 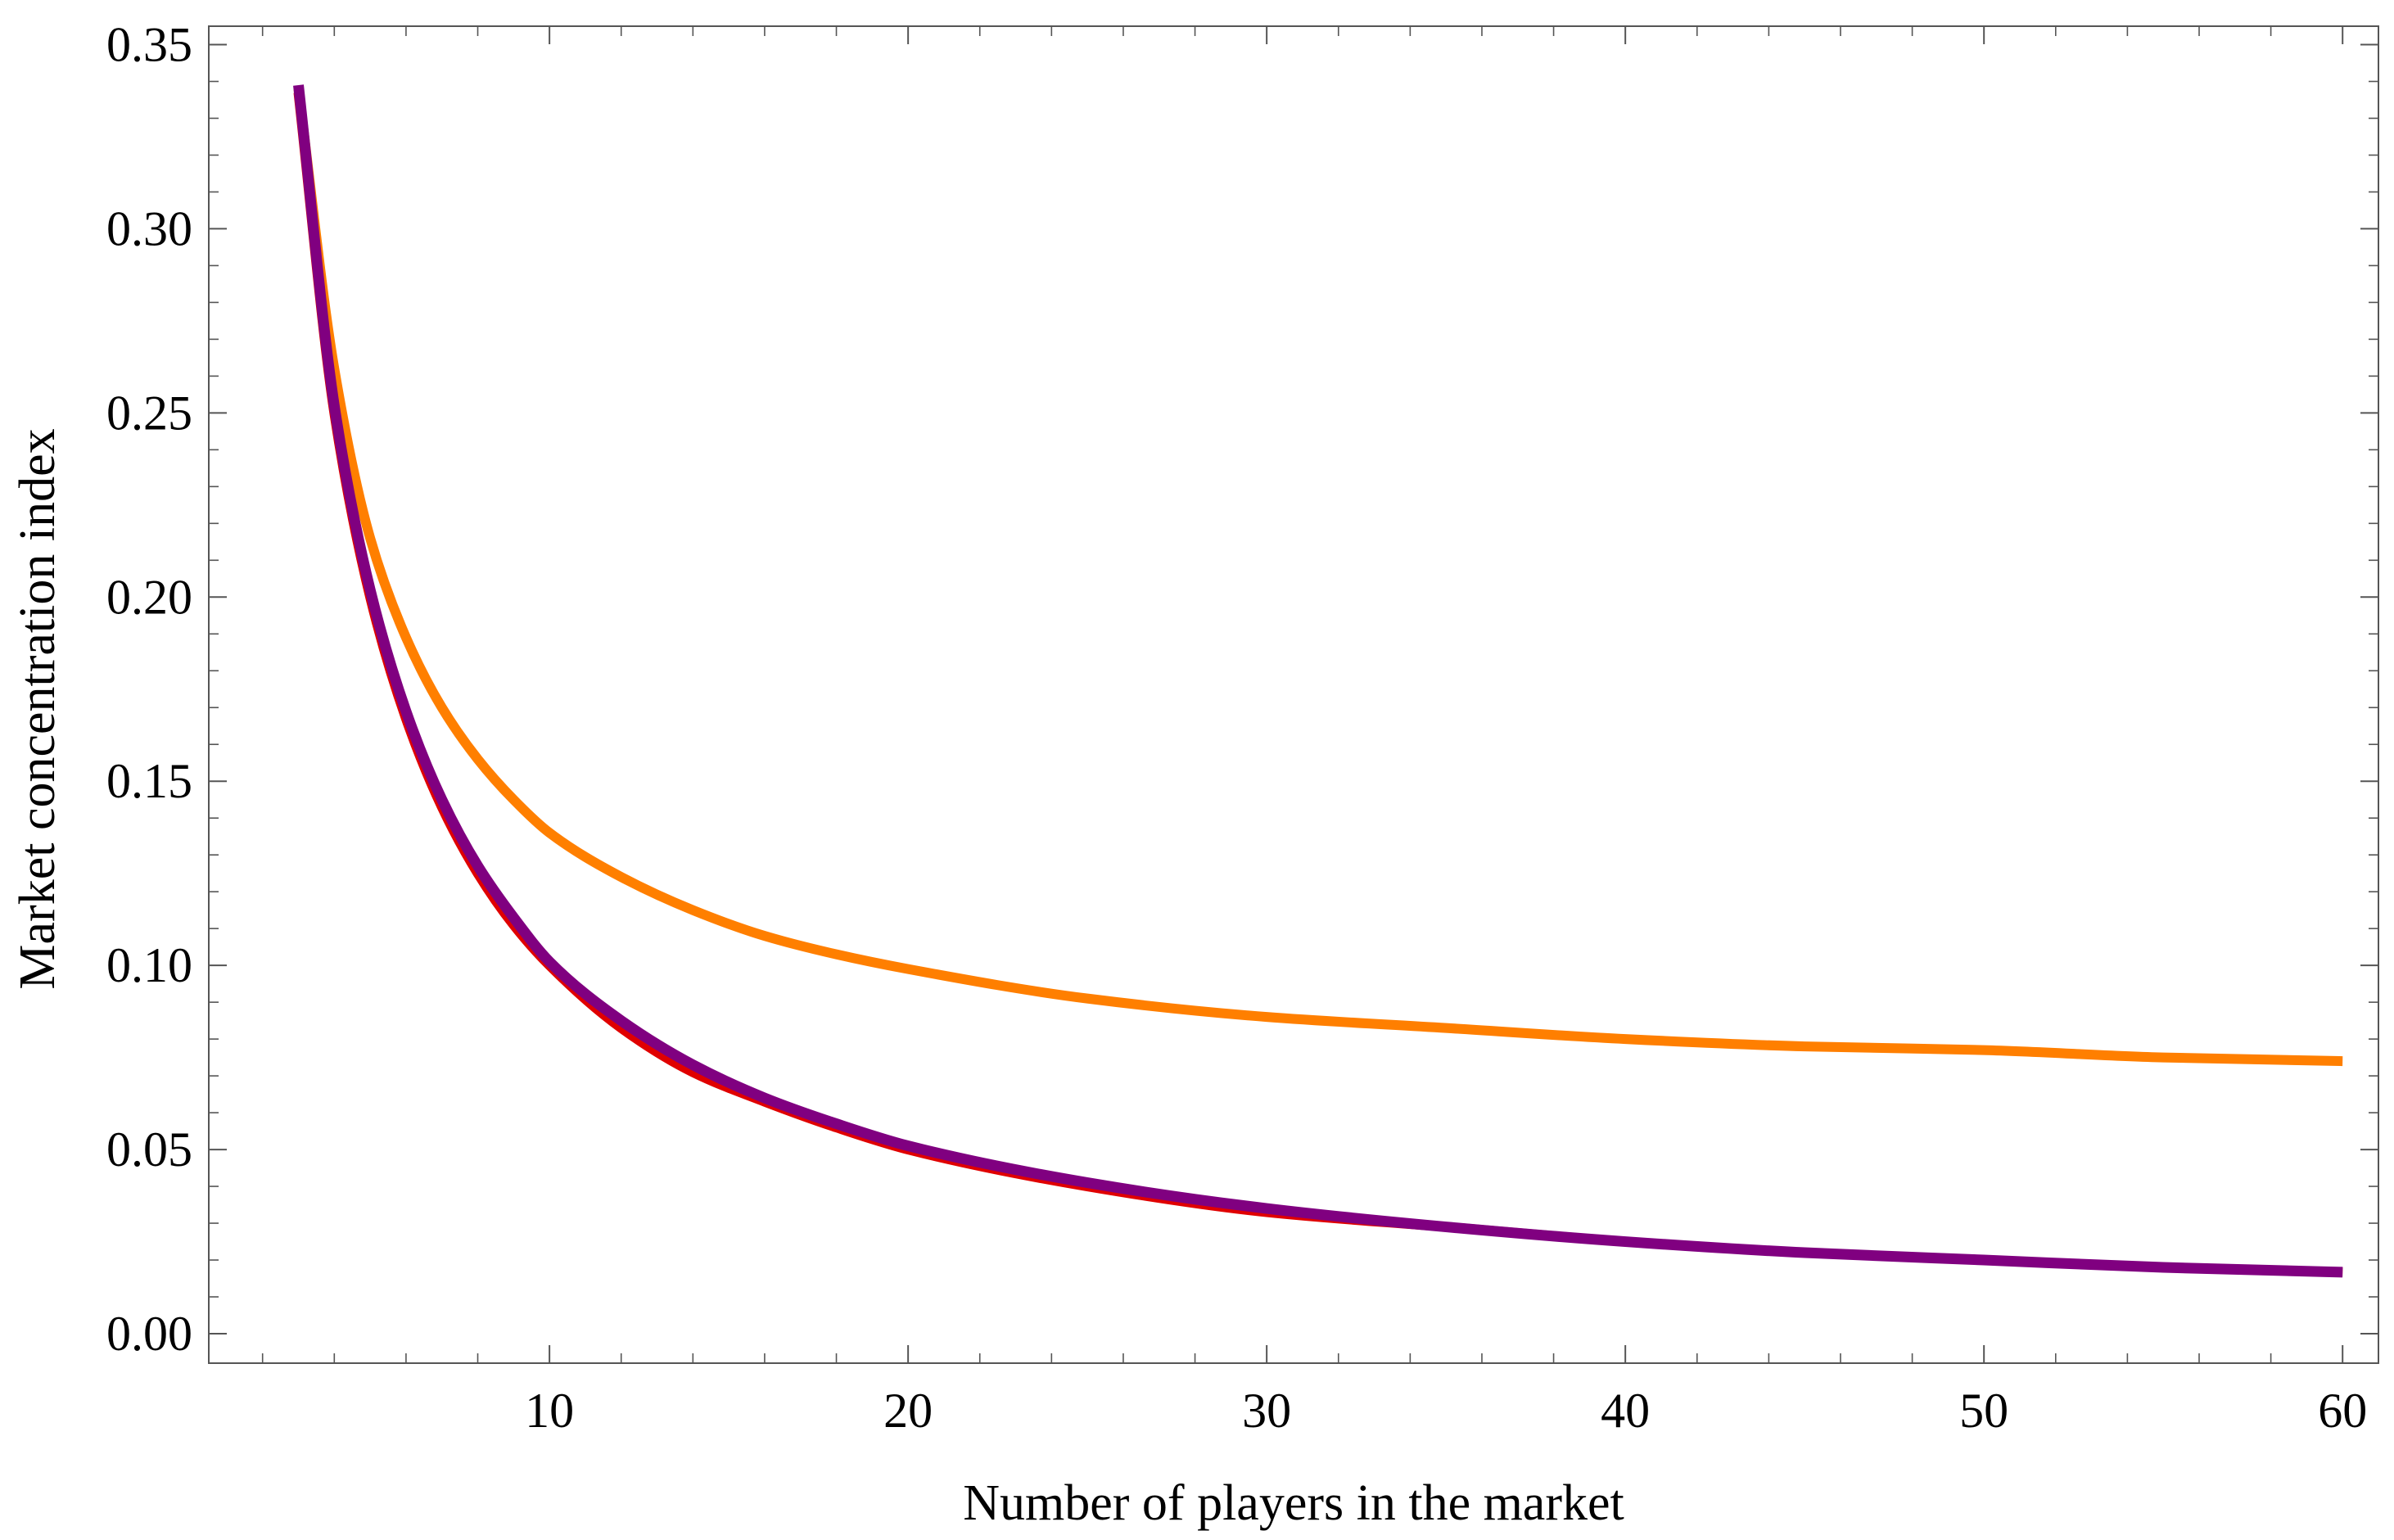 What do you see at coordinates (908, 1411) in the screenshot?
I see `x-tick-label: 20` at bounding box center [908, 1411].